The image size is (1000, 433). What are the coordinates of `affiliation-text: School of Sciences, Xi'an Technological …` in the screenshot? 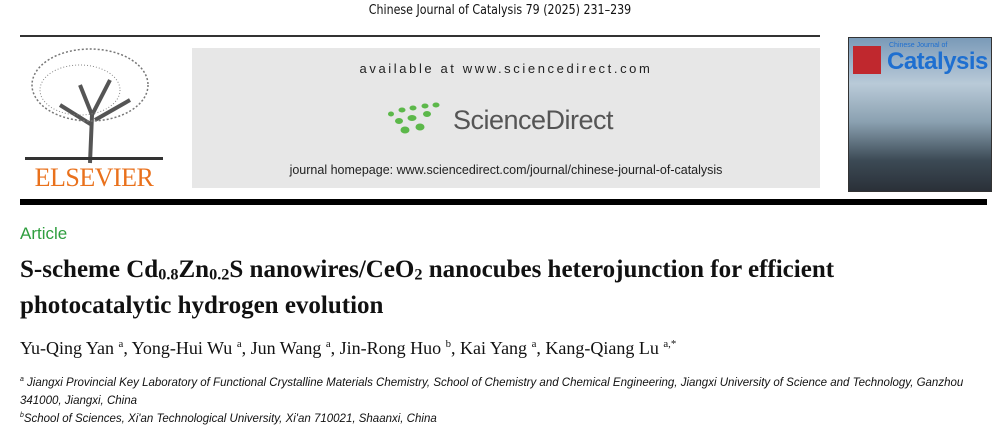 It's located at (230, 418).